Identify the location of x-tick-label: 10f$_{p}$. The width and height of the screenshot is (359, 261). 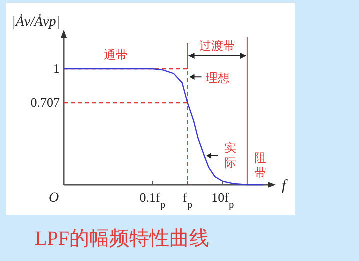
(223, 200).